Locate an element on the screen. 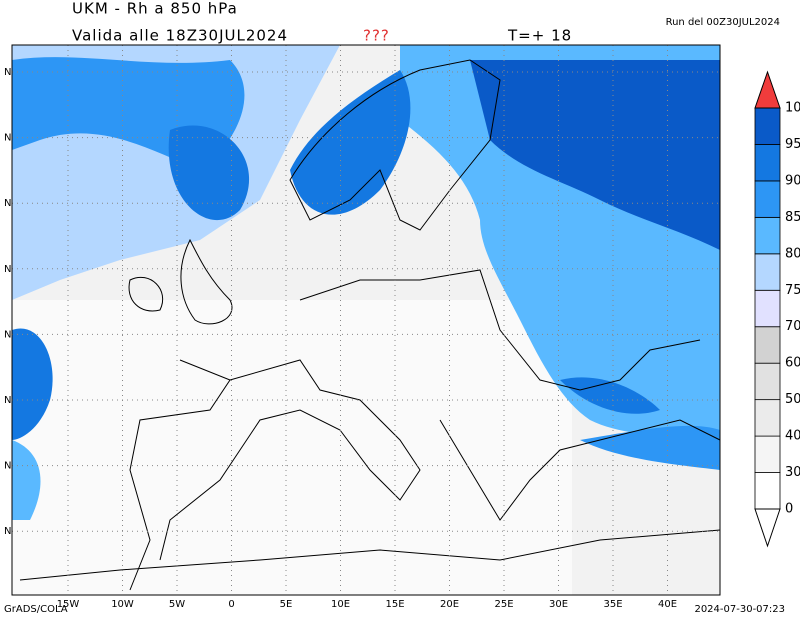 The height and width of the screenshot is (618, 800). colorbar-label: 90 is located at coordinates (792, 180).